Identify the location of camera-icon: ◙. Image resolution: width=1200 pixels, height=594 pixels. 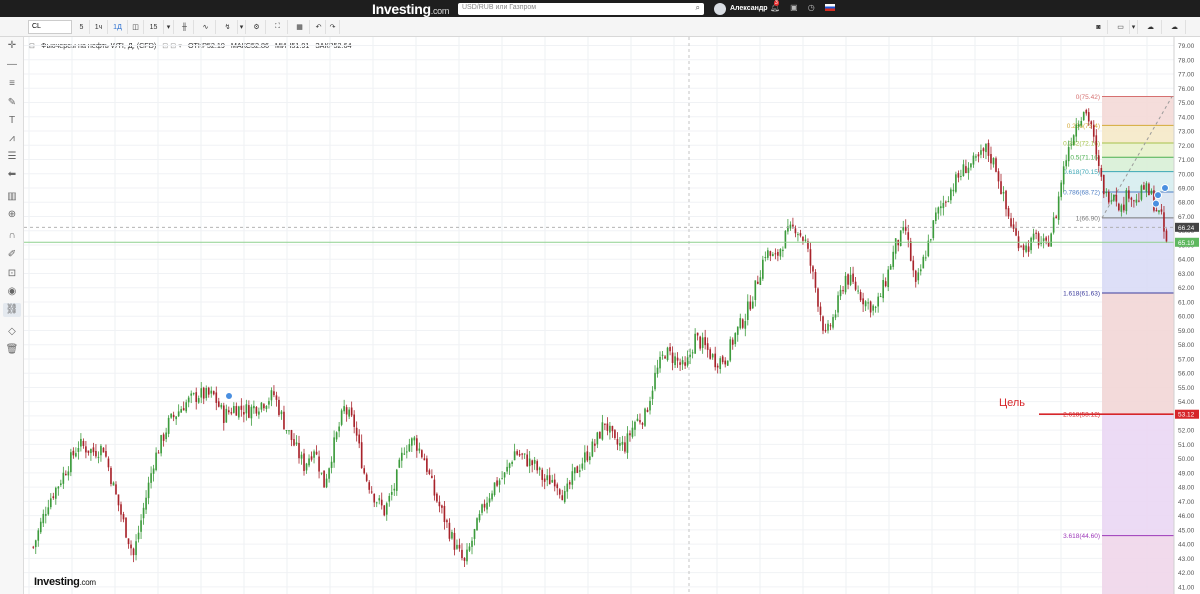
(1099, 27).